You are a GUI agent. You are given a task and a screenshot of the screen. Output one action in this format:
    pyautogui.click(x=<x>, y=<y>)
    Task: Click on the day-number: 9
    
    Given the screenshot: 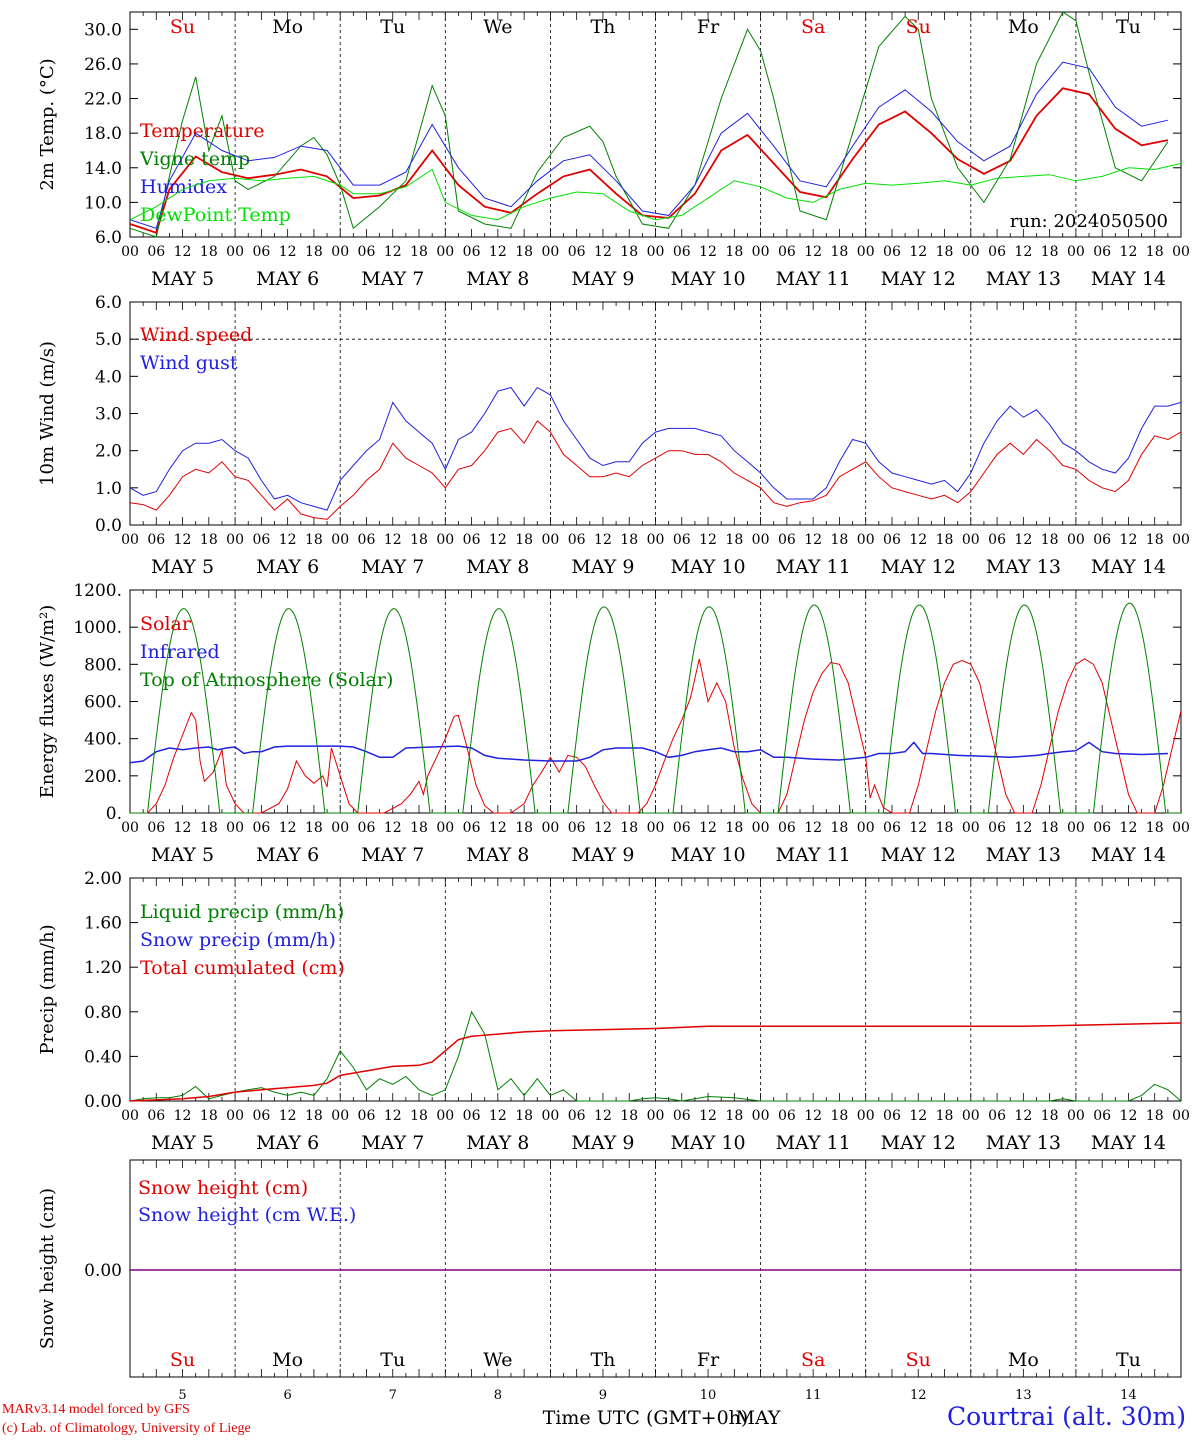 What is the action you would take?
    pyautogui.click(x=603, y=1395)
    